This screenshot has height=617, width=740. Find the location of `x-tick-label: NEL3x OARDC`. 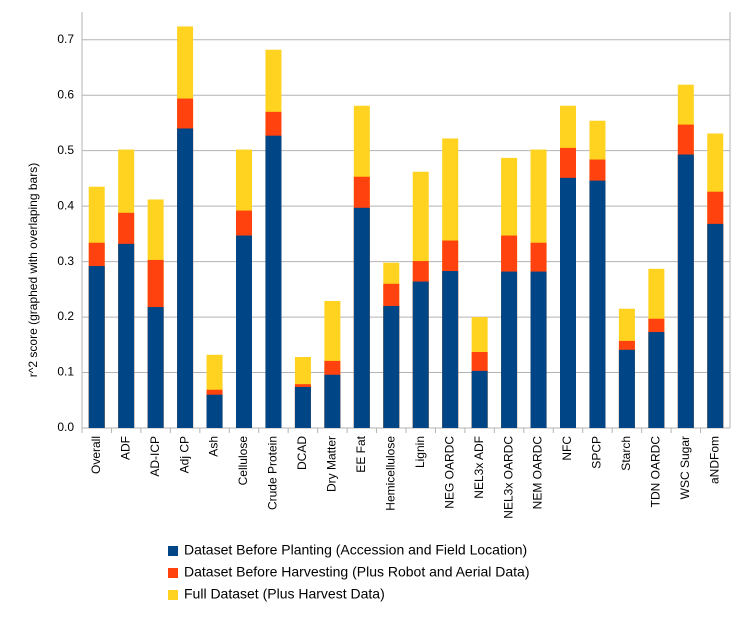

x-tick-label: NEL3x OARDC is located at coordinates (508, 477).